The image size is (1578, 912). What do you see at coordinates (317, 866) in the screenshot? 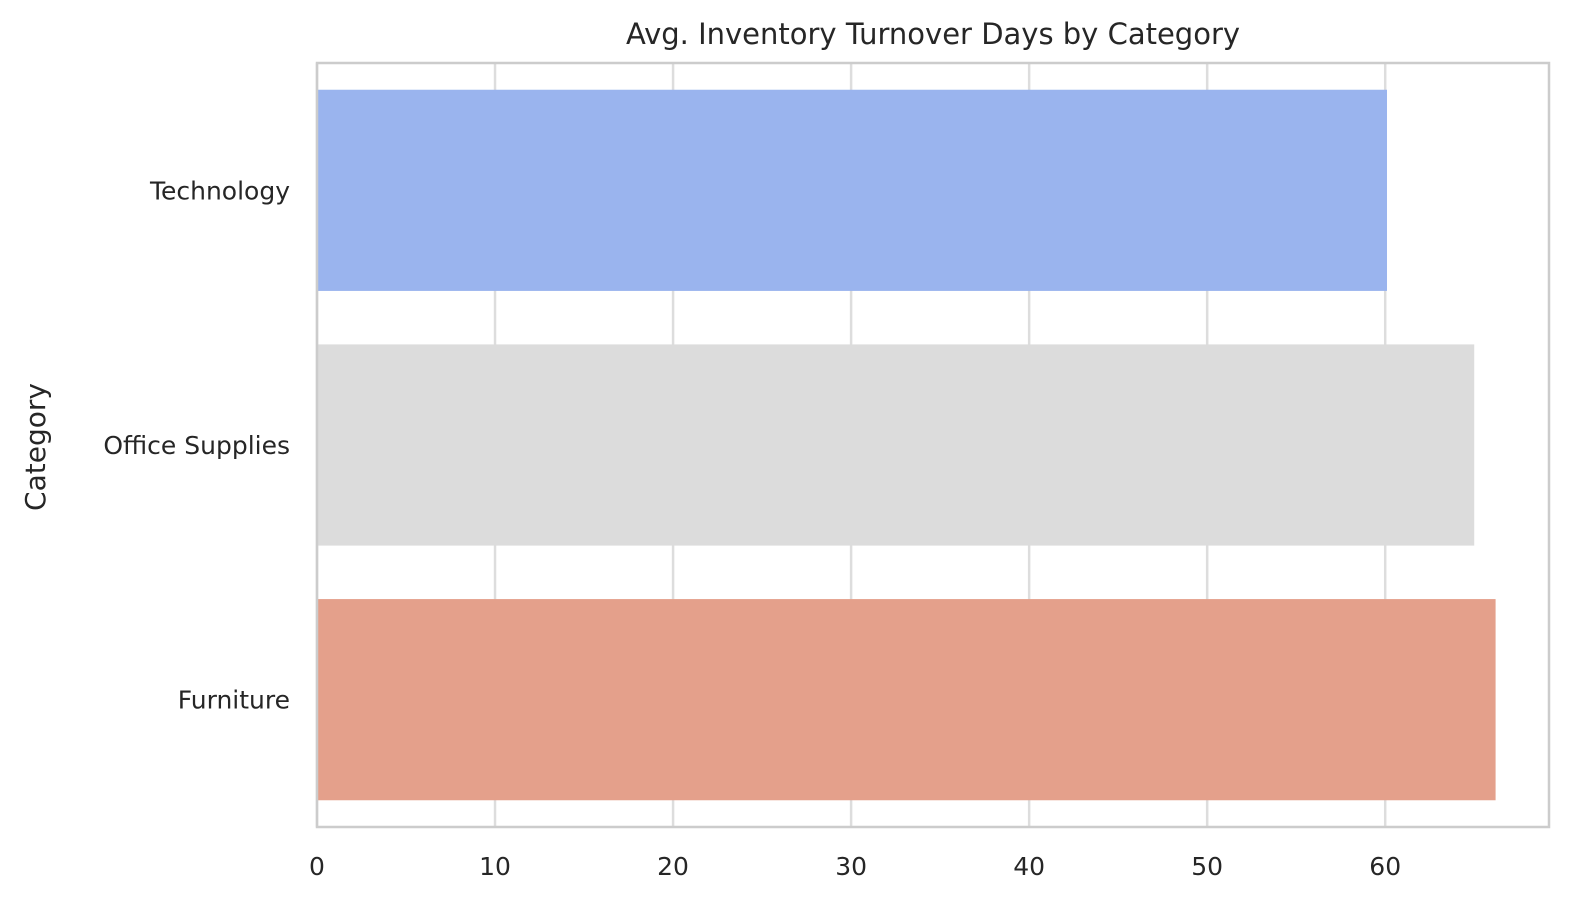
I see `x-tick-label: 0` at bounding box center [317, 866].